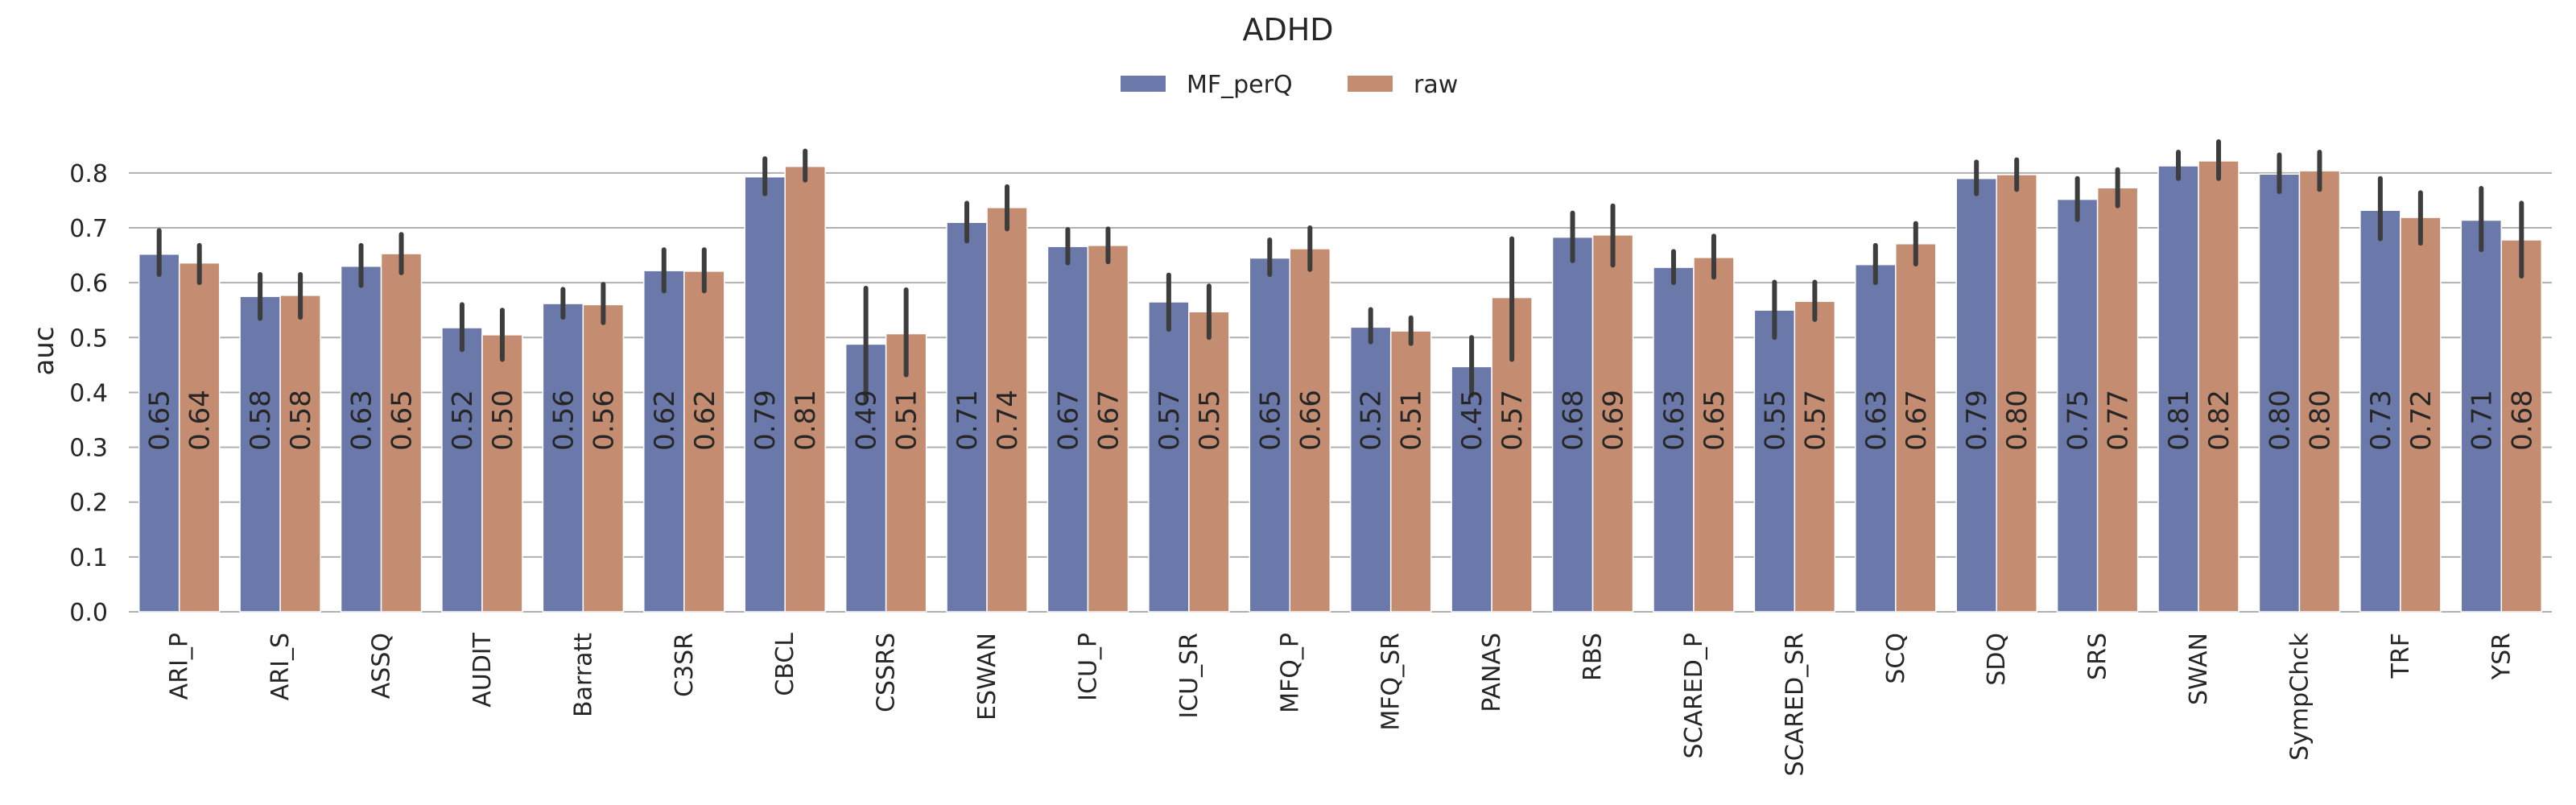 This screenshot has width=2576, height=805. I want to click on x-tick-label: Barratt, so click(583, 675).